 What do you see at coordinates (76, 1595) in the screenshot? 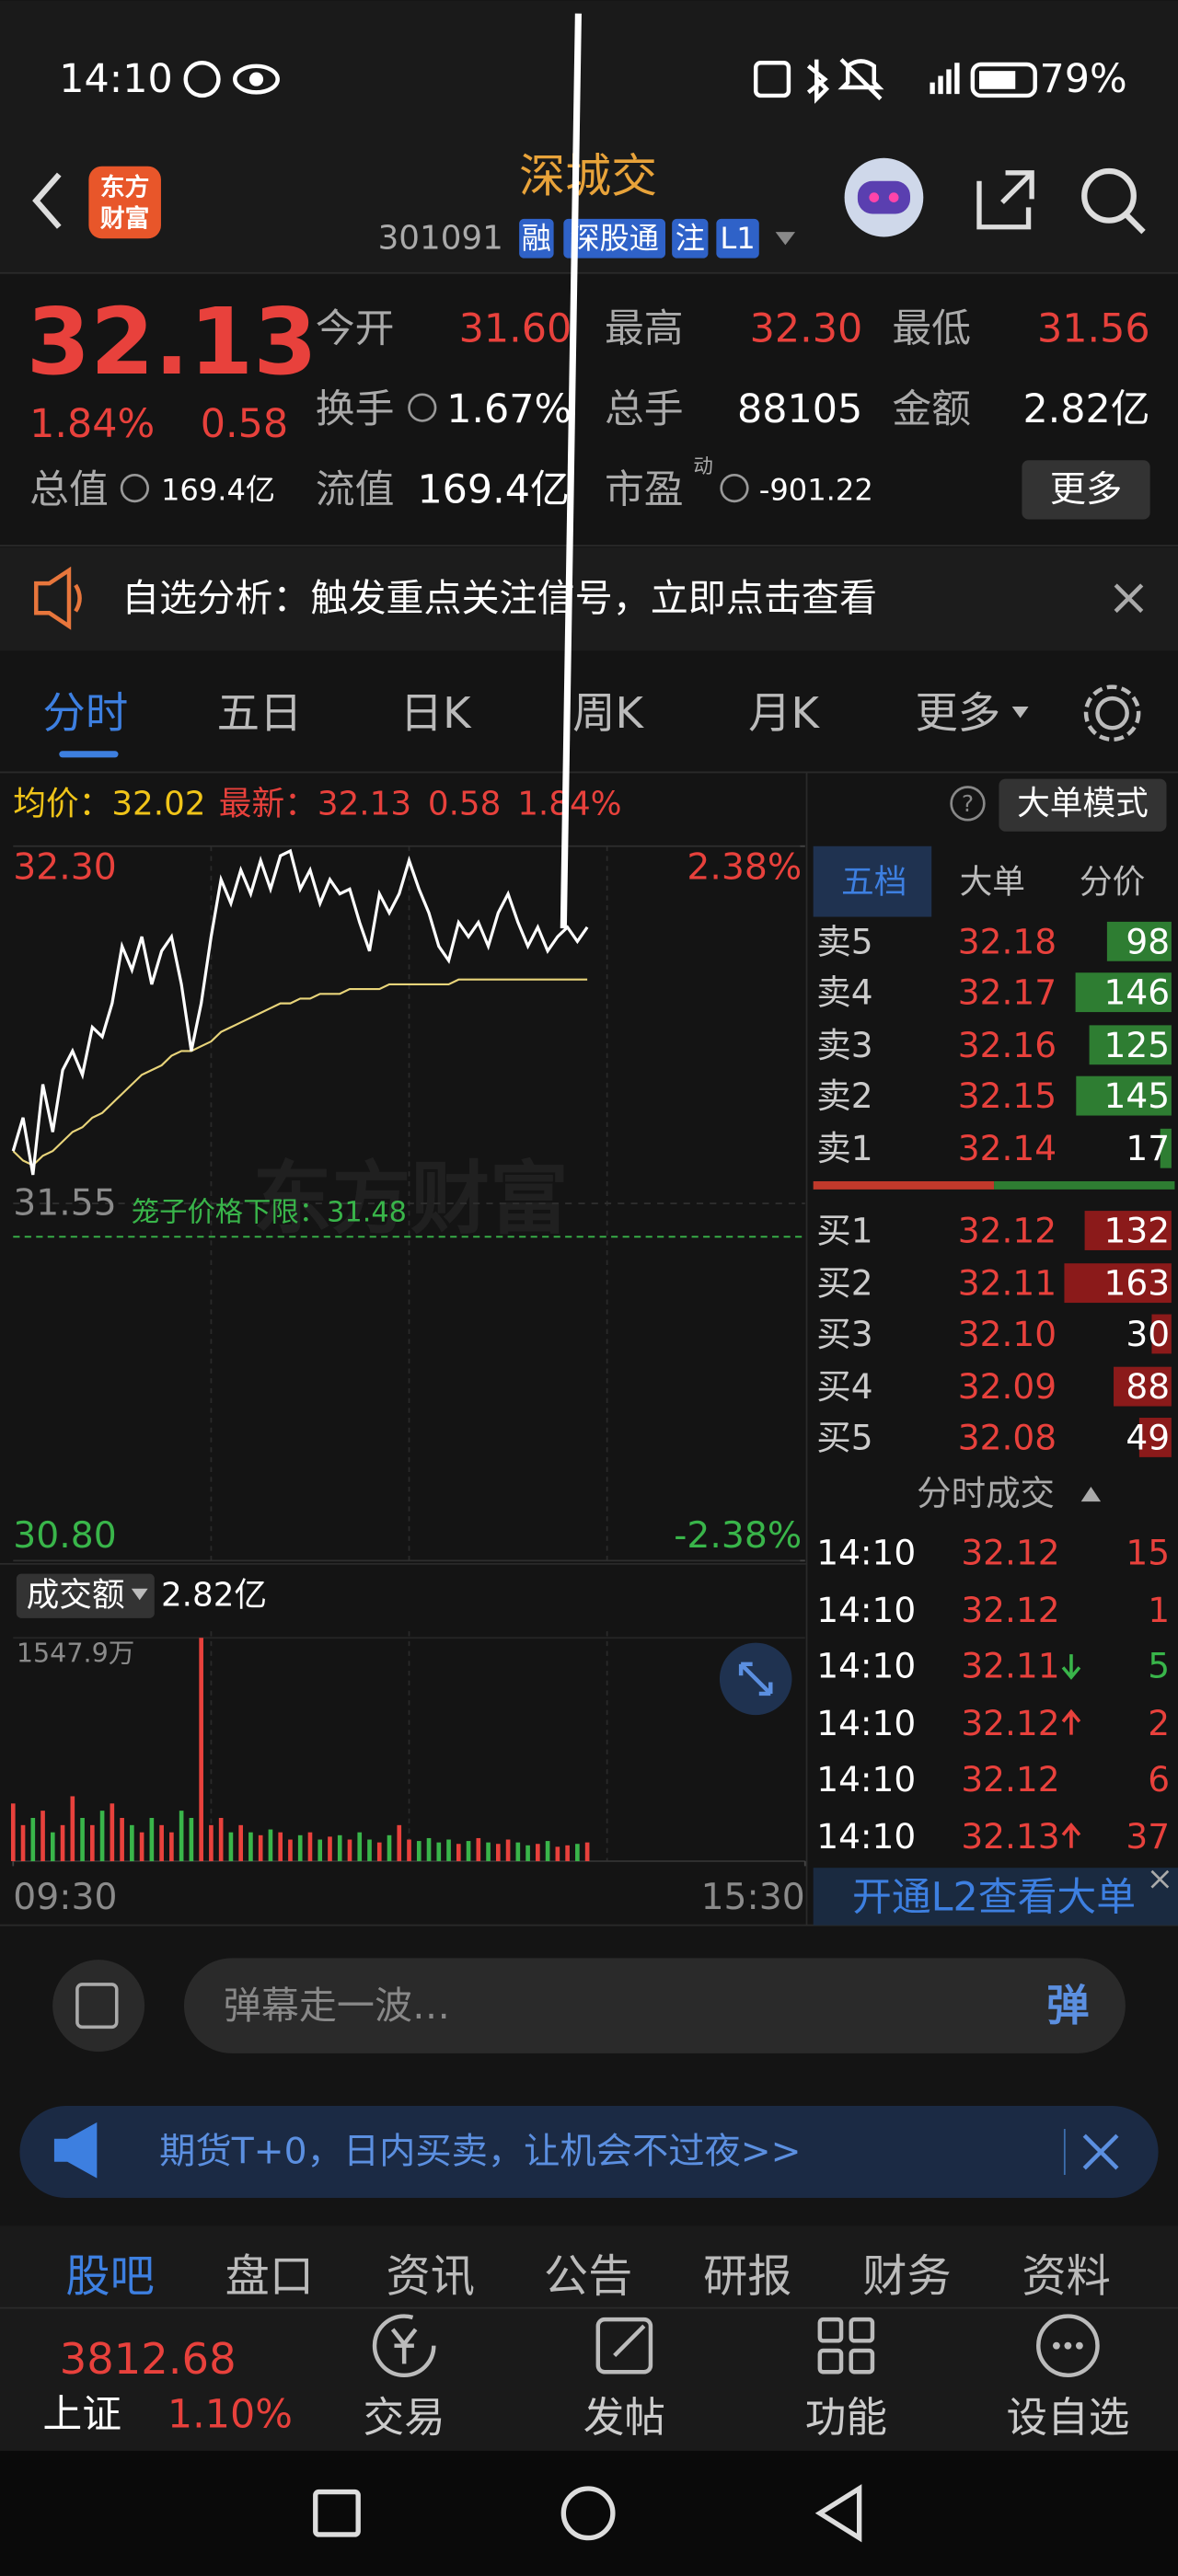
I see `volume-selector: 成交额` at bounding box center [76, 1595].